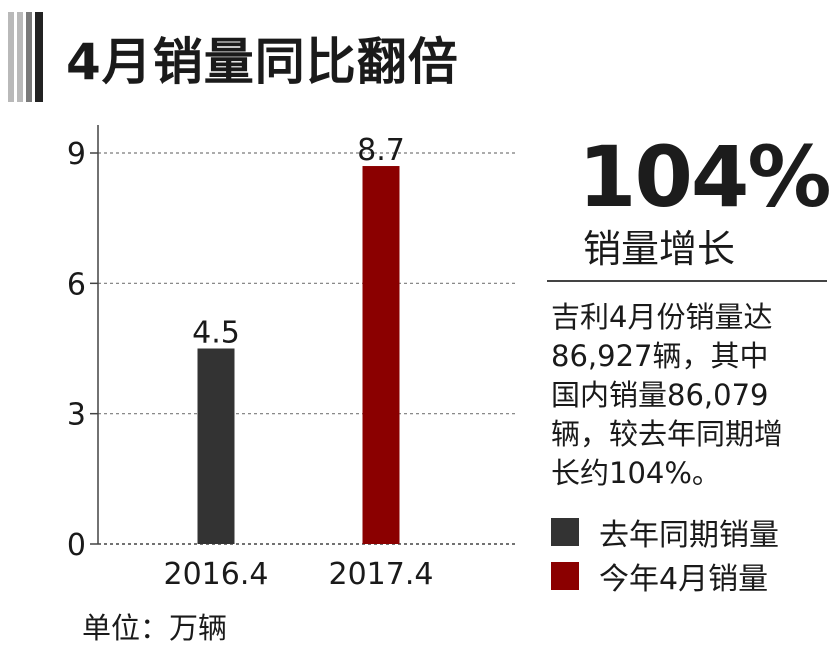 The image size is (831, 657). Describe the element at coordinates (684, 579) in the screenshot. I see `legend-label: 今年4月销量` at that location.